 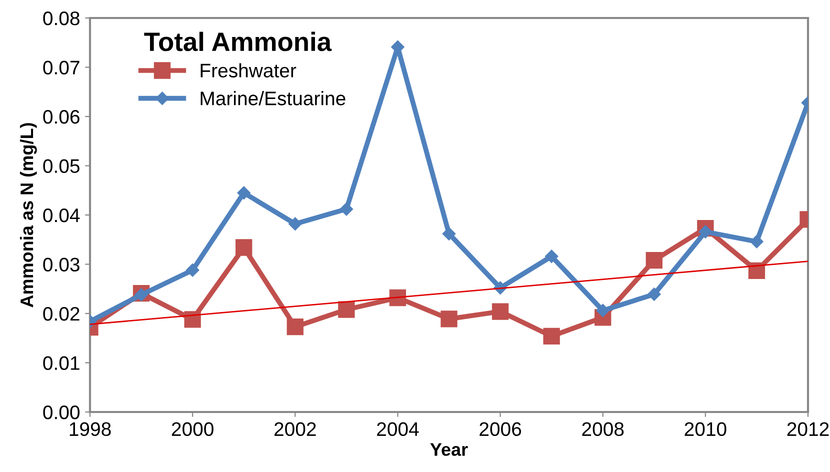 What do you see at coordinates (61, 117) in the screenshot?
I see `y-tick-label: 0.06` at bounding box center [61, 117].